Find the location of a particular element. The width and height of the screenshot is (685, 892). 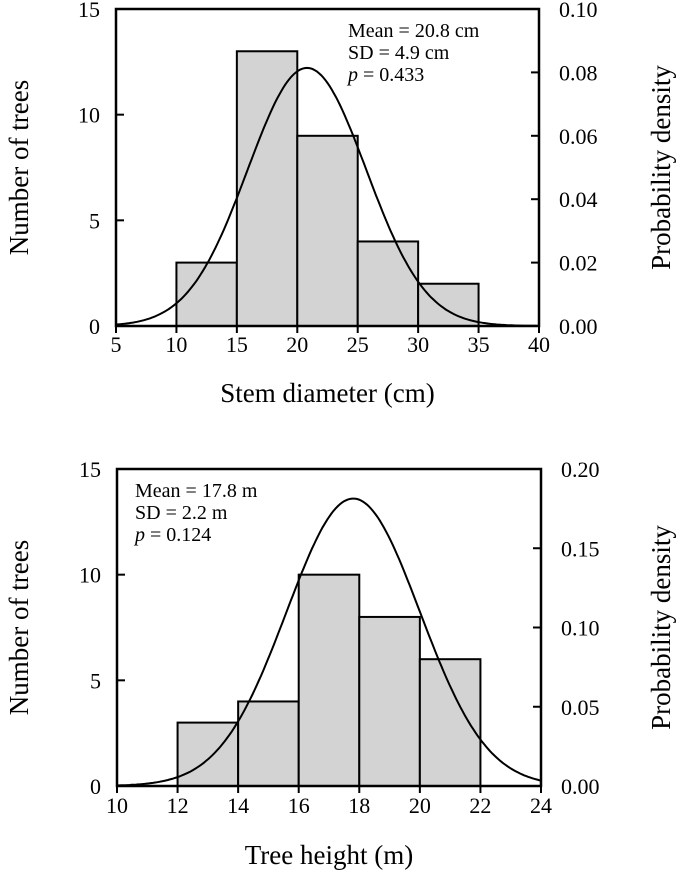

stat-sd: SD = 4.9 cm is located at coordinates (399, 53).